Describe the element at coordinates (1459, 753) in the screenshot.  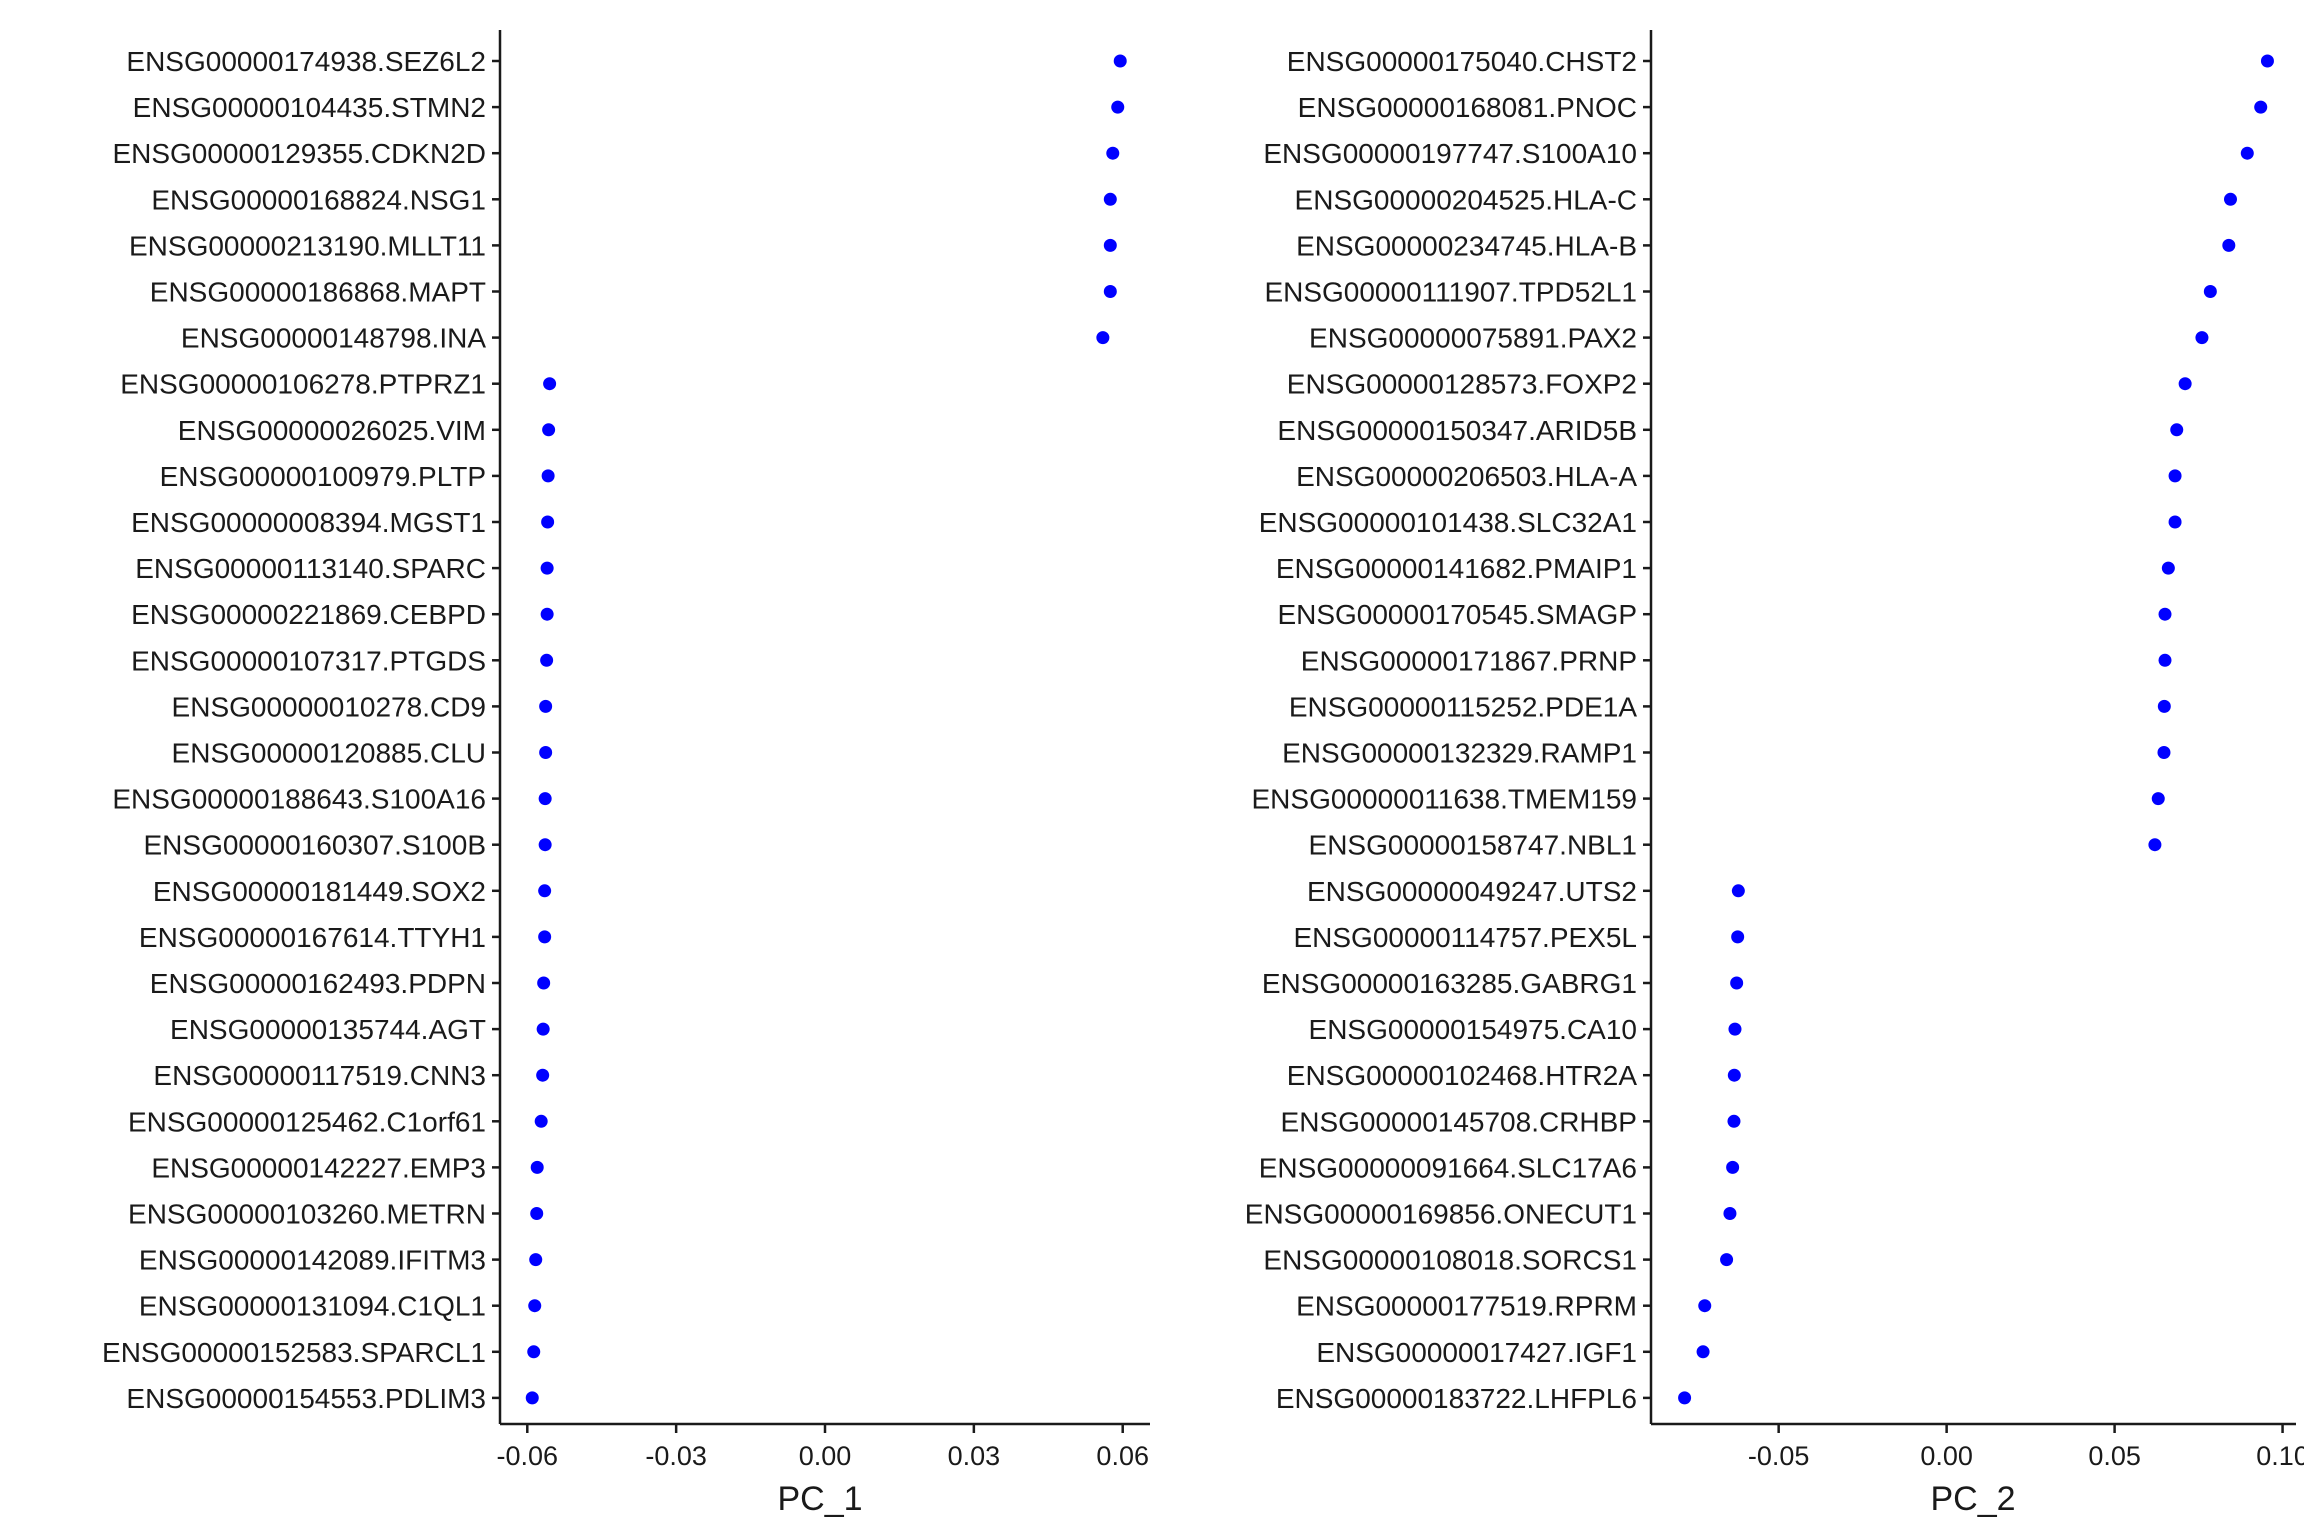
I see `gene-label: ENSG00000132329.RAMP1` at that location.